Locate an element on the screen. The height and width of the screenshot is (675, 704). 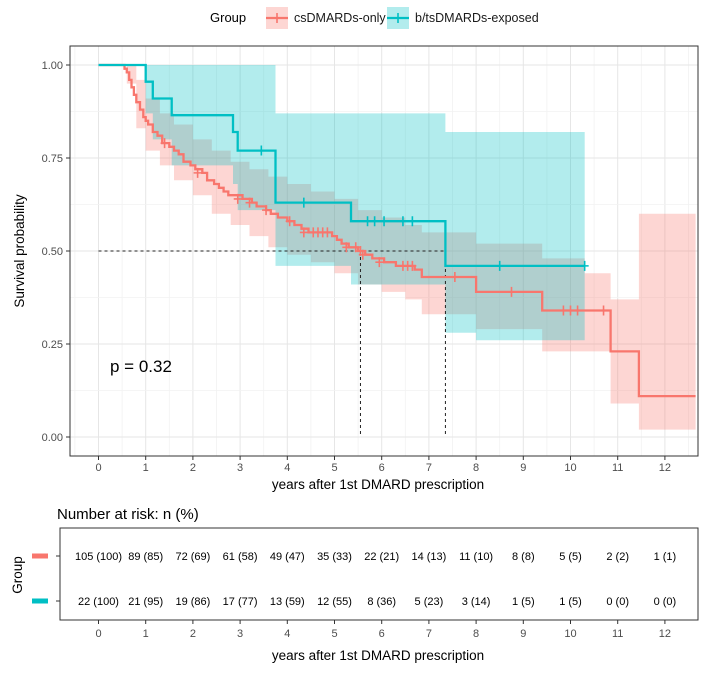
legend: Group csDMARDs-only b/tsDMARDs-exposed is located at coordinates (374, 18).